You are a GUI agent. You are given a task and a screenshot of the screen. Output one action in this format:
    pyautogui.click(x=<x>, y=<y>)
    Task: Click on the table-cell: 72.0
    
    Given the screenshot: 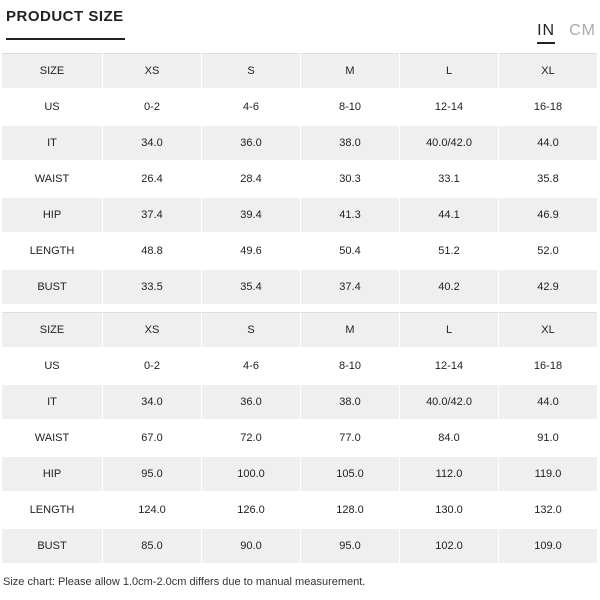 What is the action you would take?
    pyautogui.click(x=251, y=438)
    